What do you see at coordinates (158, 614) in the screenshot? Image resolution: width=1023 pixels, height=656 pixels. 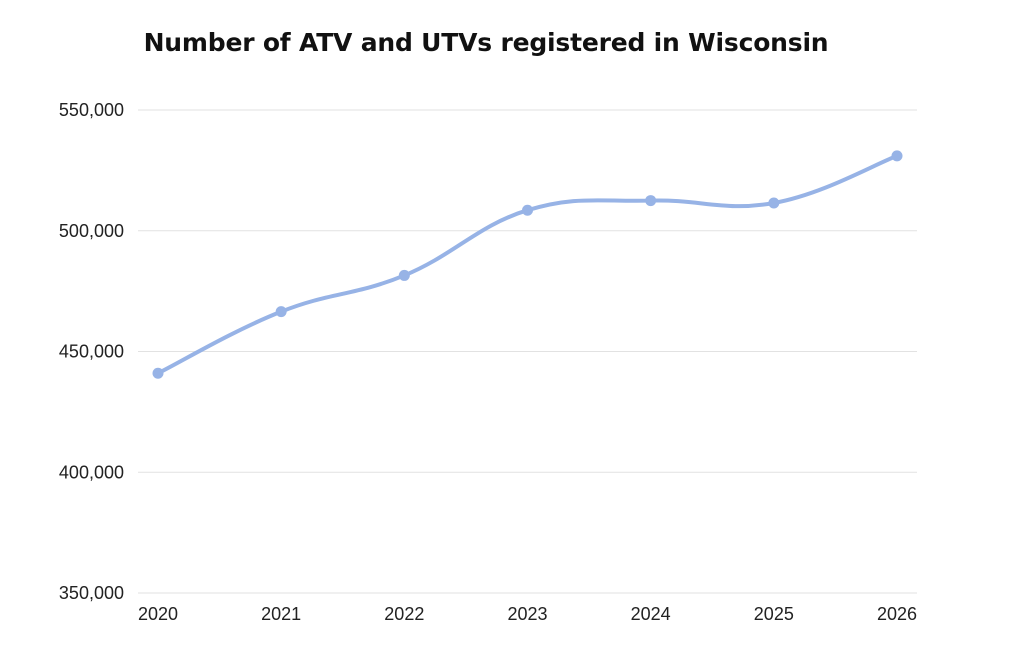 I see `x-tick-label: 2020` at bounding box center [158, 614].